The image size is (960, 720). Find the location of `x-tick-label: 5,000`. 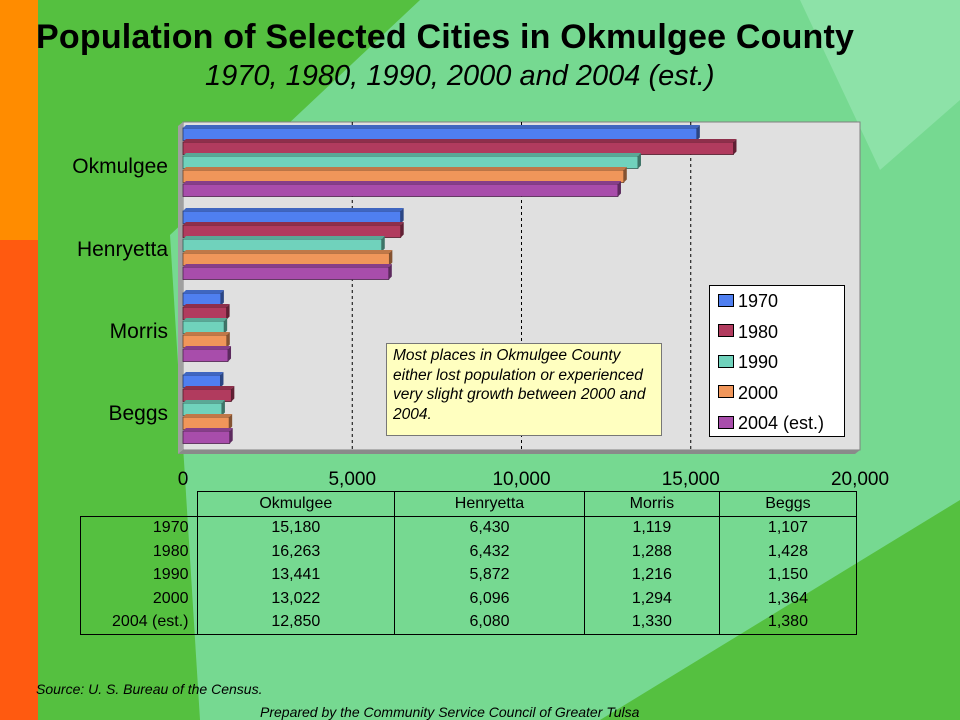

x-tick-label: 5,000 is located at coordinates (352, 479).